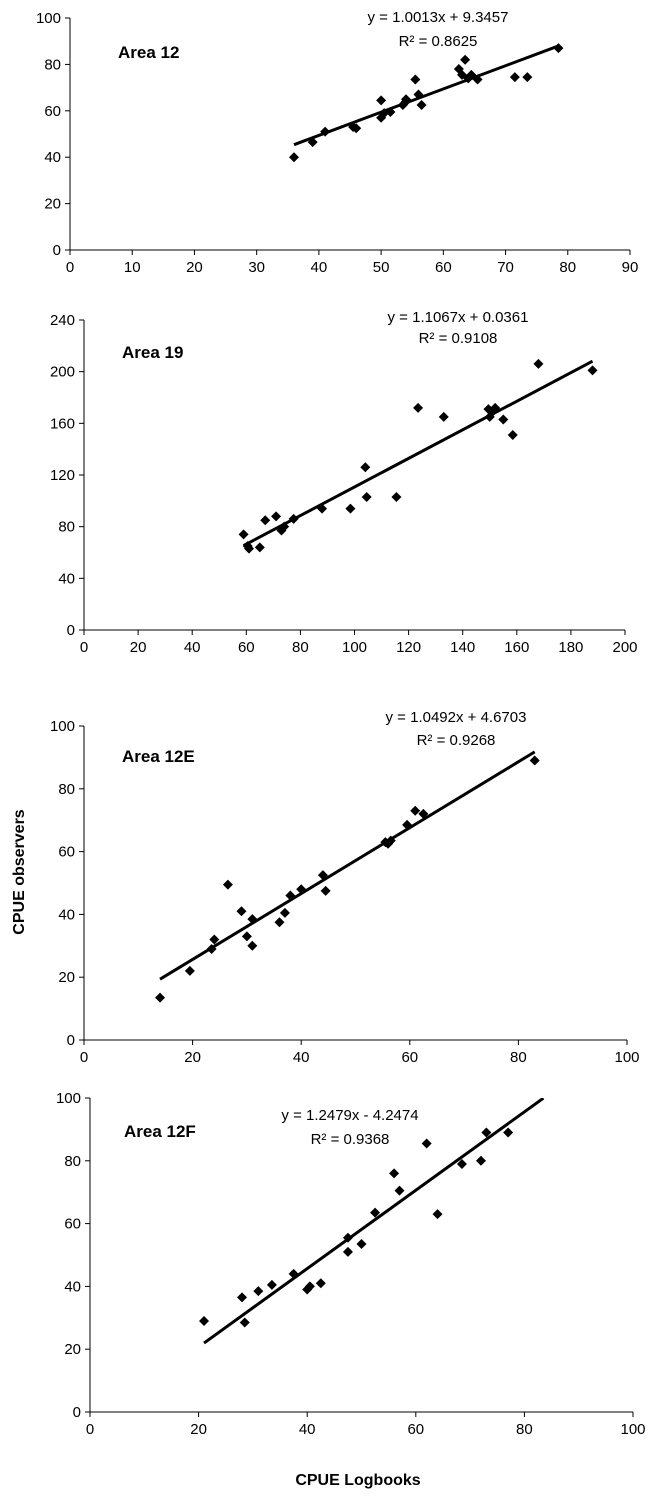 The height and width of the screenshot is (1498, 653). What do you see at coordinates (148, 52) in the screenshot?
I see `panel-label: Area 12` at bounding box center [148, 52].